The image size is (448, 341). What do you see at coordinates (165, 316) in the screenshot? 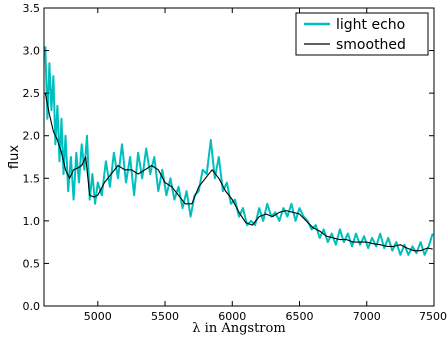
I see `x-tick-label: 5500` at bounding box center [165, 316].